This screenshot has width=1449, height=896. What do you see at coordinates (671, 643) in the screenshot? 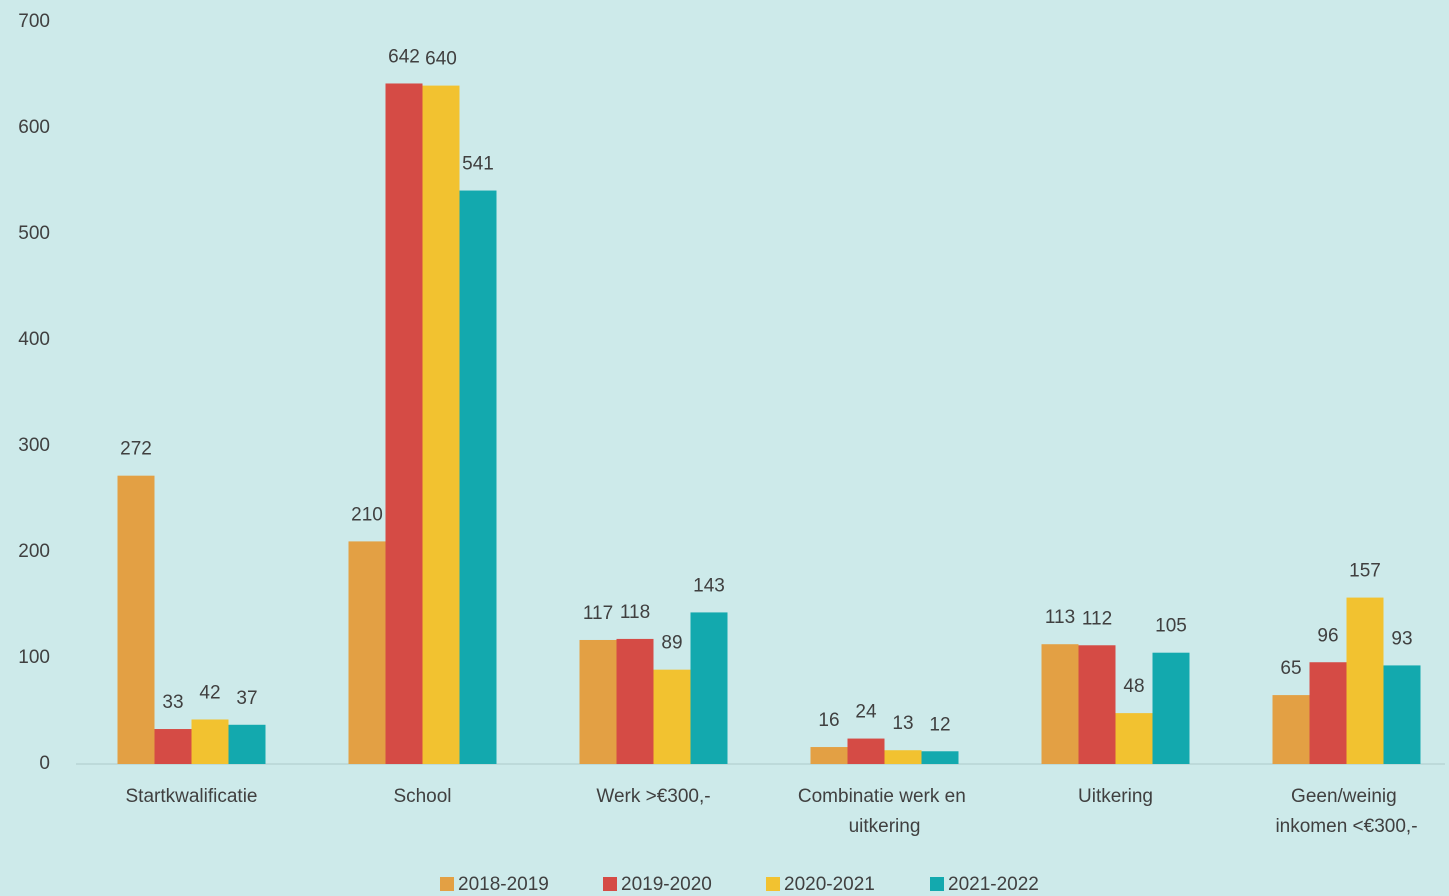
I see `data-label: 89` at bounding box center [671, 643].